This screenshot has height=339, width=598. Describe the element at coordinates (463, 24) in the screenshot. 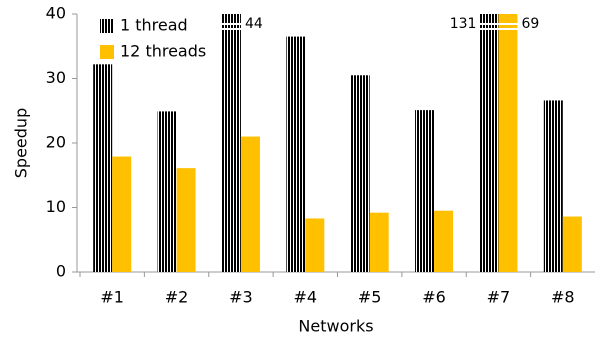

I see `value-label: 131` at that location.